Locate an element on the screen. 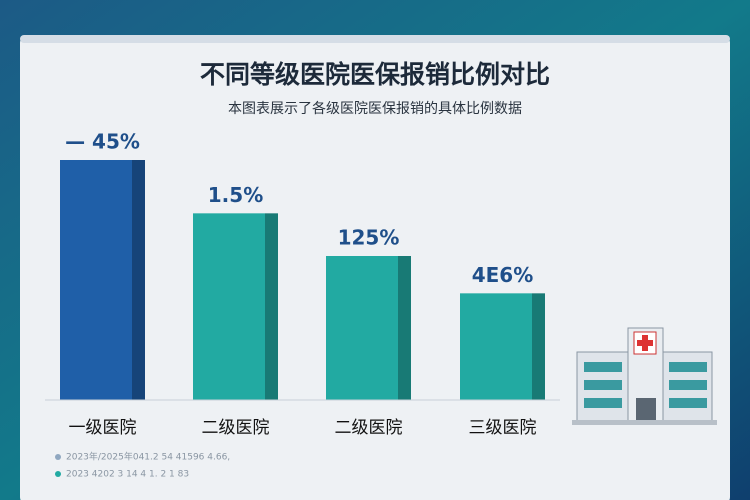 The width and height of the screenshot is (750, 500). bar-annotation: — 45% is located at coordinates (102, 142).